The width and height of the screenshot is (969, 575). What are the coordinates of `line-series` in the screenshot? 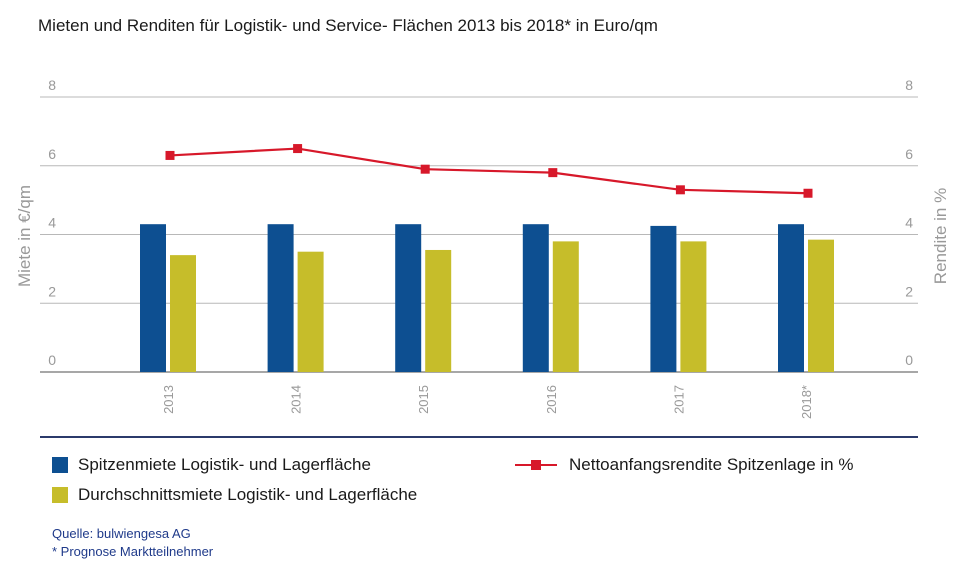 It's located at (489, 171).